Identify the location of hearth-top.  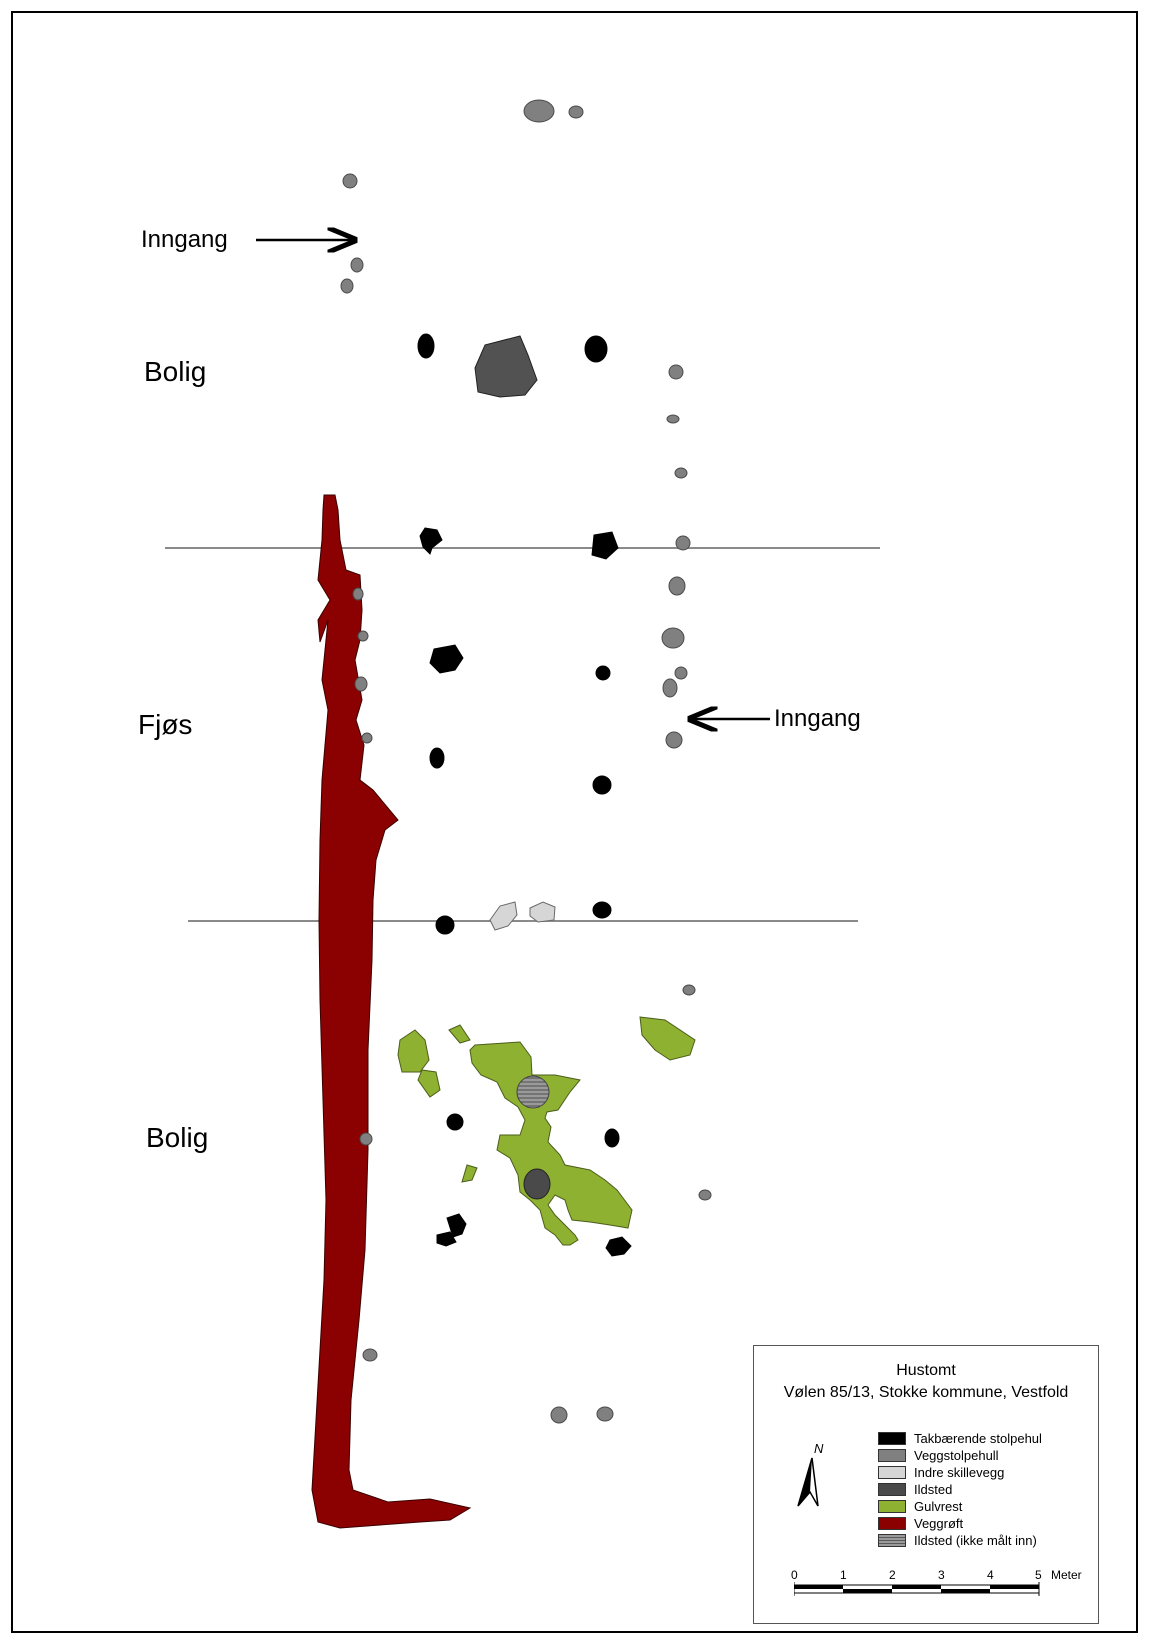
(506, 366).